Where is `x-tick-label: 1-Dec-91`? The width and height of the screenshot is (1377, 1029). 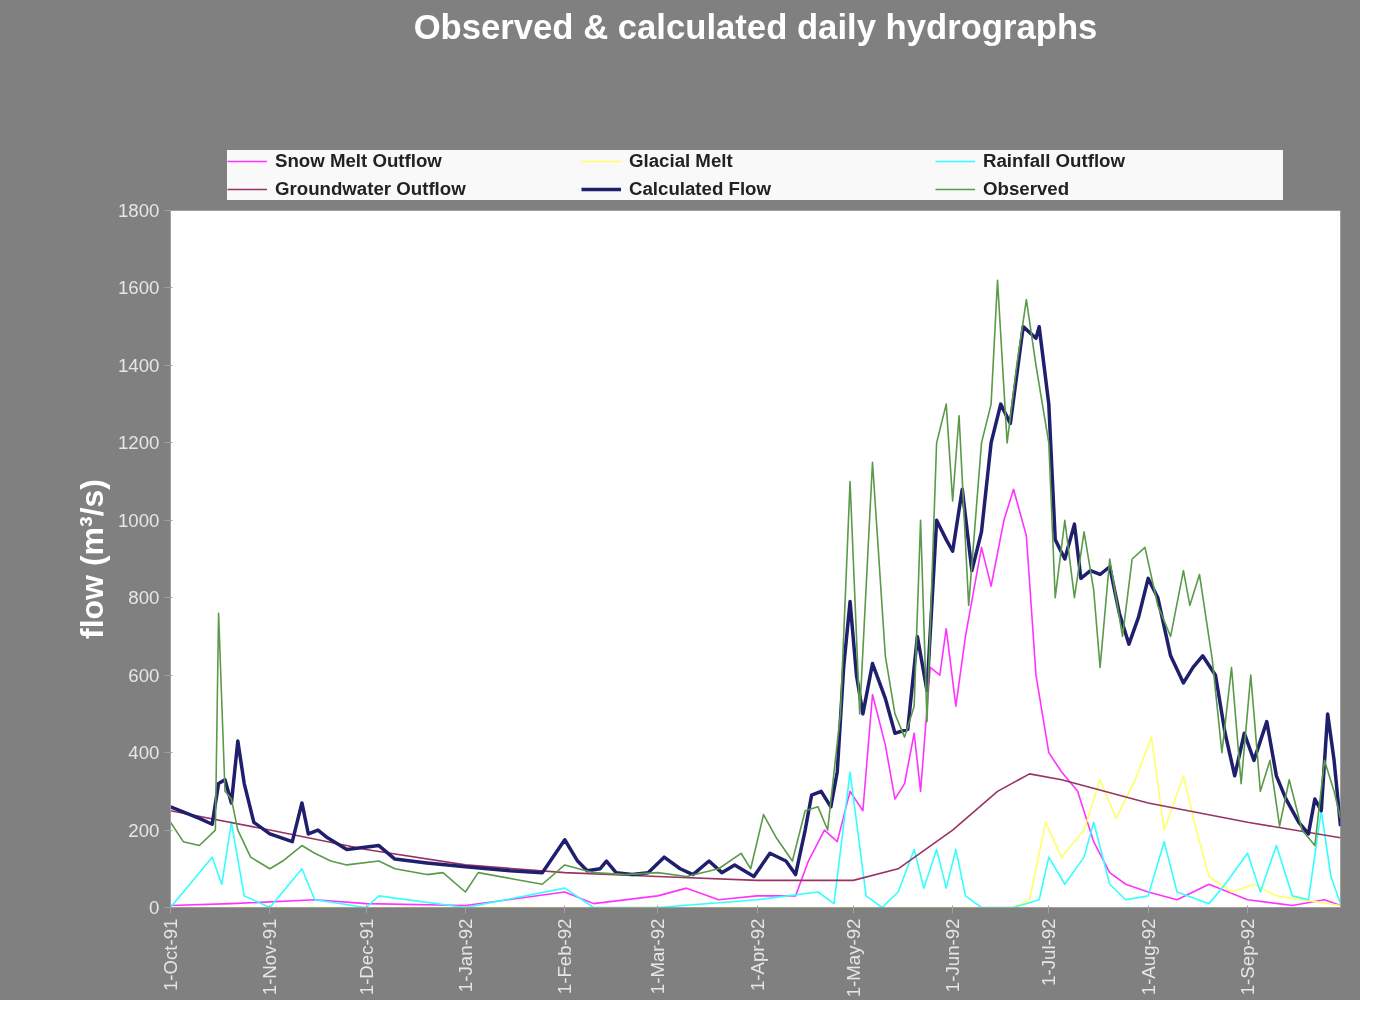 x-tick-label: 1-Dec-91 is located at coordinates (366, 957).